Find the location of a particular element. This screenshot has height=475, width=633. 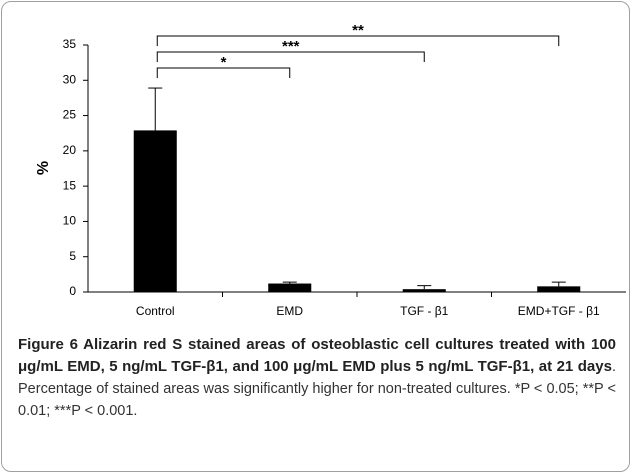

significance-label: ** is located at coordinates (358, 30).